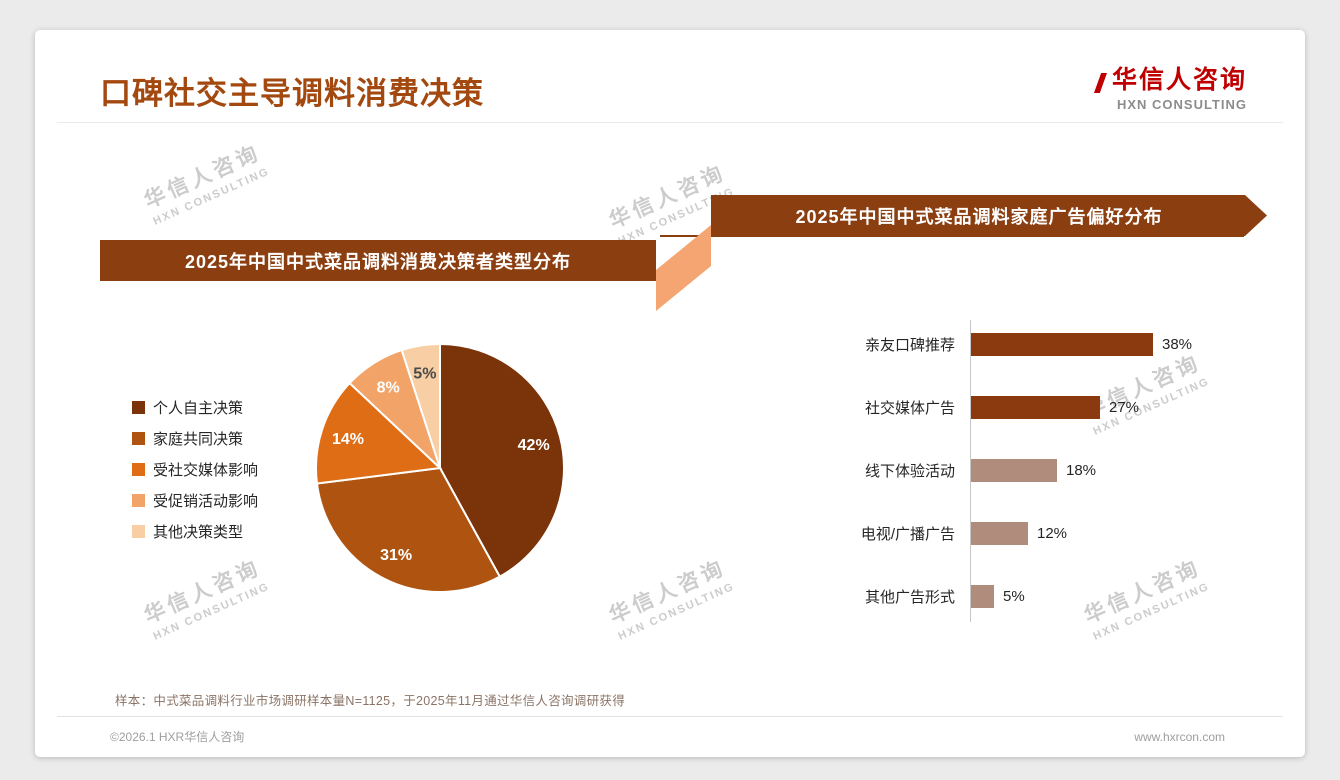 The image size is (1340, 780). I want to click on legend-label: 个人自主决策, so click(198, 408).